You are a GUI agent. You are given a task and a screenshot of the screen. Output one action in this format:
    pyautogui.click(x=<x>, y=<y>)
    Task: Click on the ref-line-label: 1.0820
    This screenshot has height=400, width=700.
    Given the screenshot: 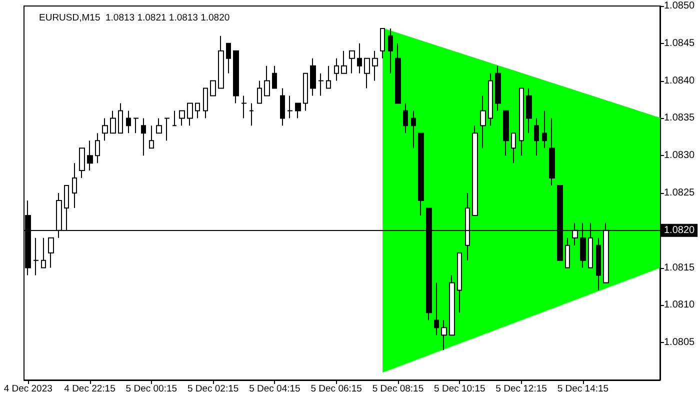 What is the action you would take?
    pyautogui.click(x=680, y=230)
    